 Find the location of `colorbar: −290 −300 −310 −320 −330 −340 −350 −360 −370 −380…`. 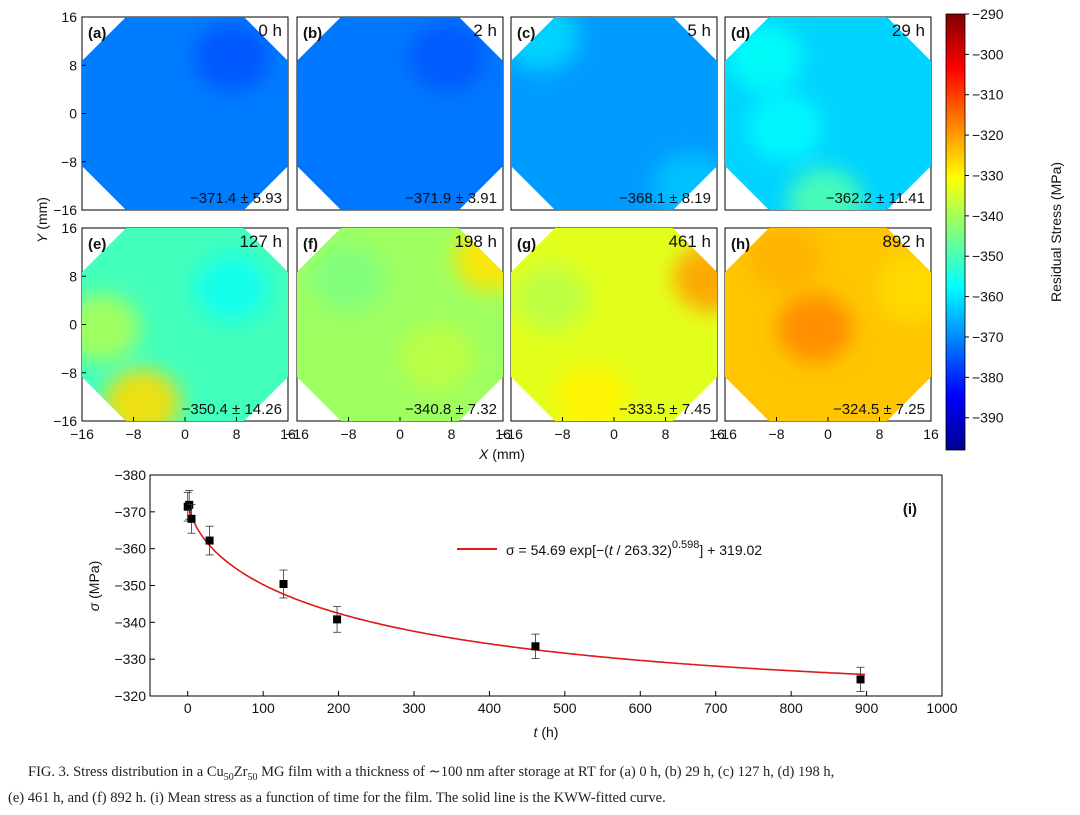

colorbar: −290 −300 −310 −320 −330 −340 −350 −360 −370 −380… is located at coordinates (1004, 228).